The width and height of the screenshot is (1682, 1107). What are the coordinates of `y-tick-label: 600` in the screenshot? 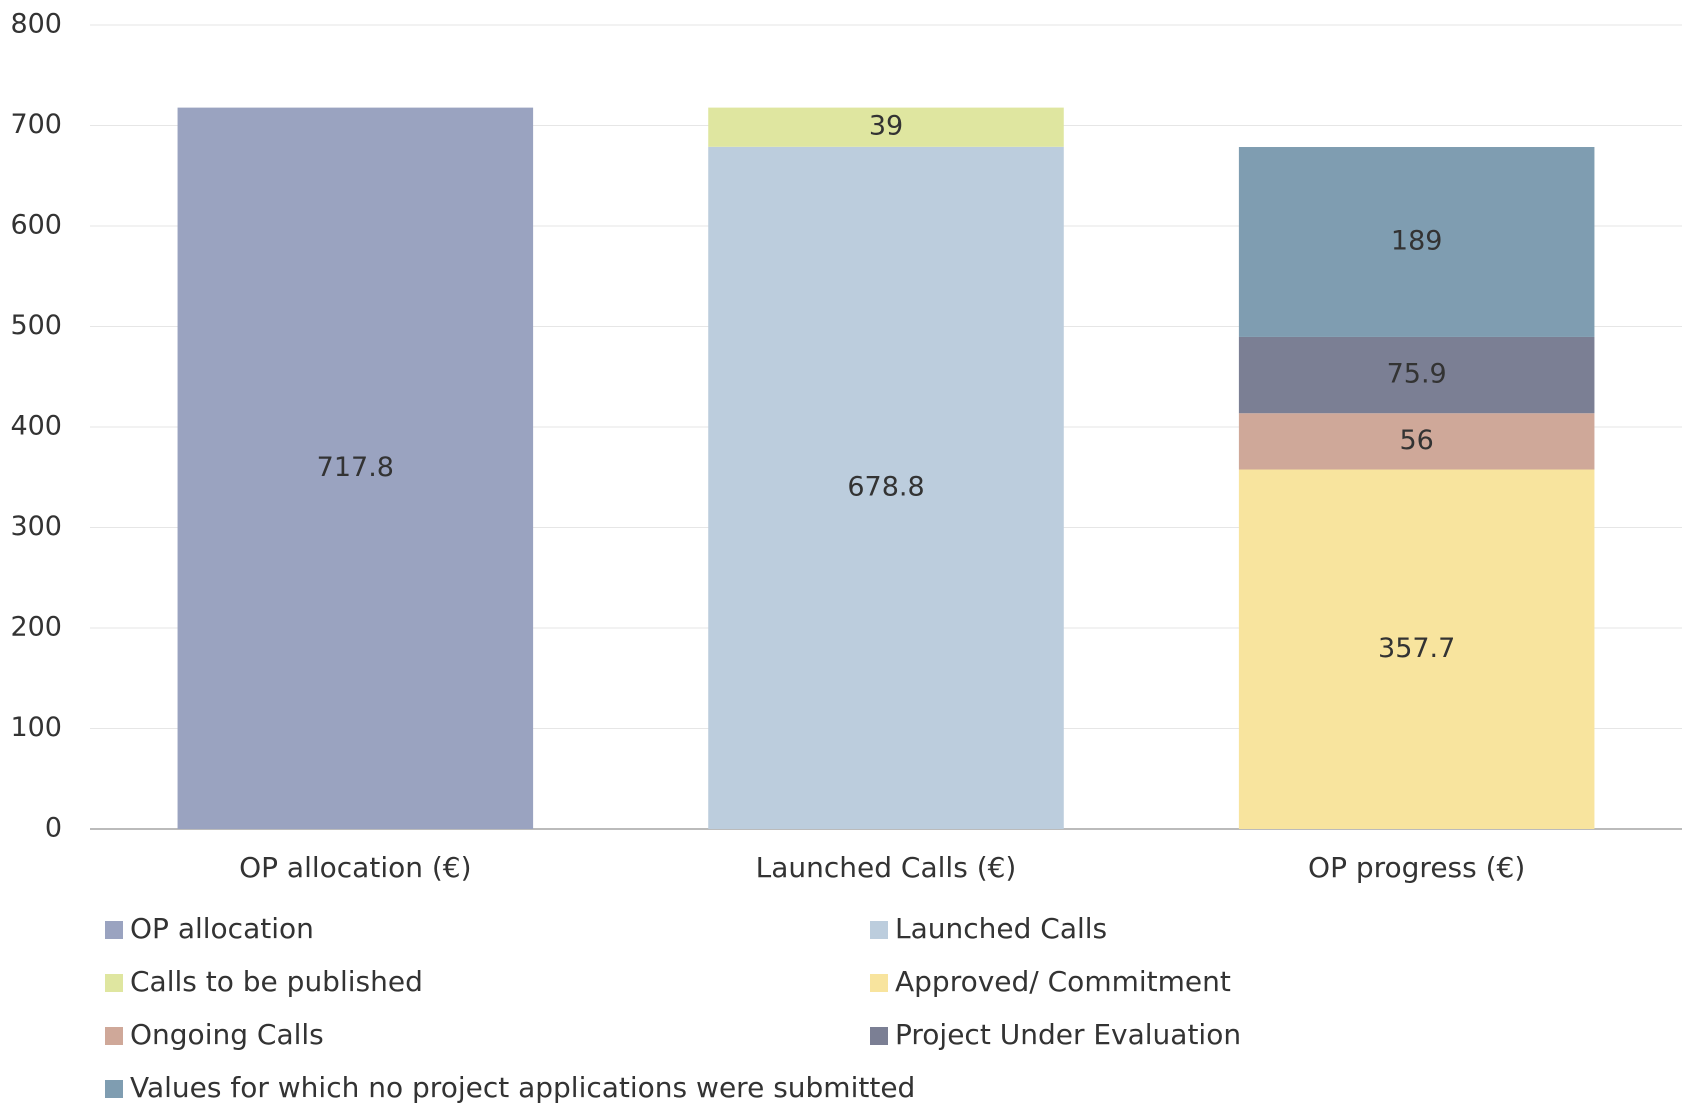 It's located at (36, 225).